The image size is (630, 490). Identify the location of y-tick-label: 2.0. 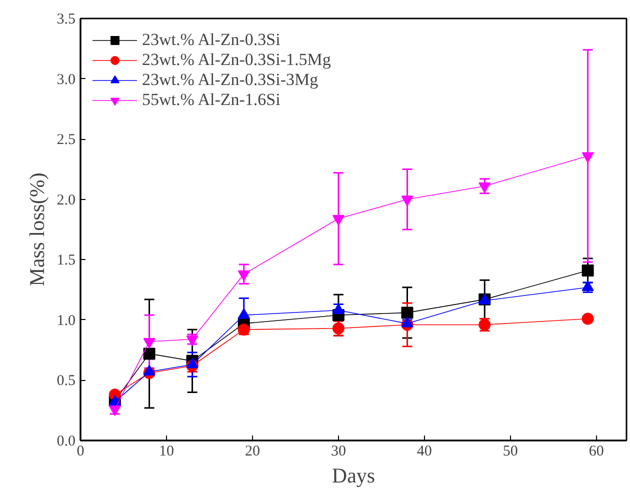
(66, 200).